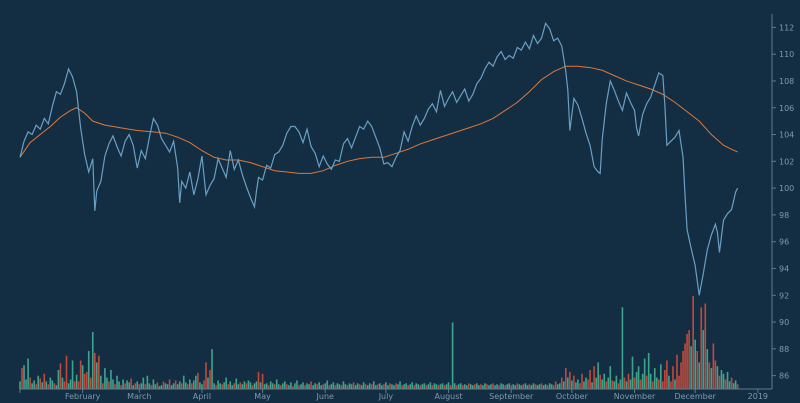  Describe the element at coordinates (784, 349) in the screenshot. I see `y-tick-label: 88` at that location.